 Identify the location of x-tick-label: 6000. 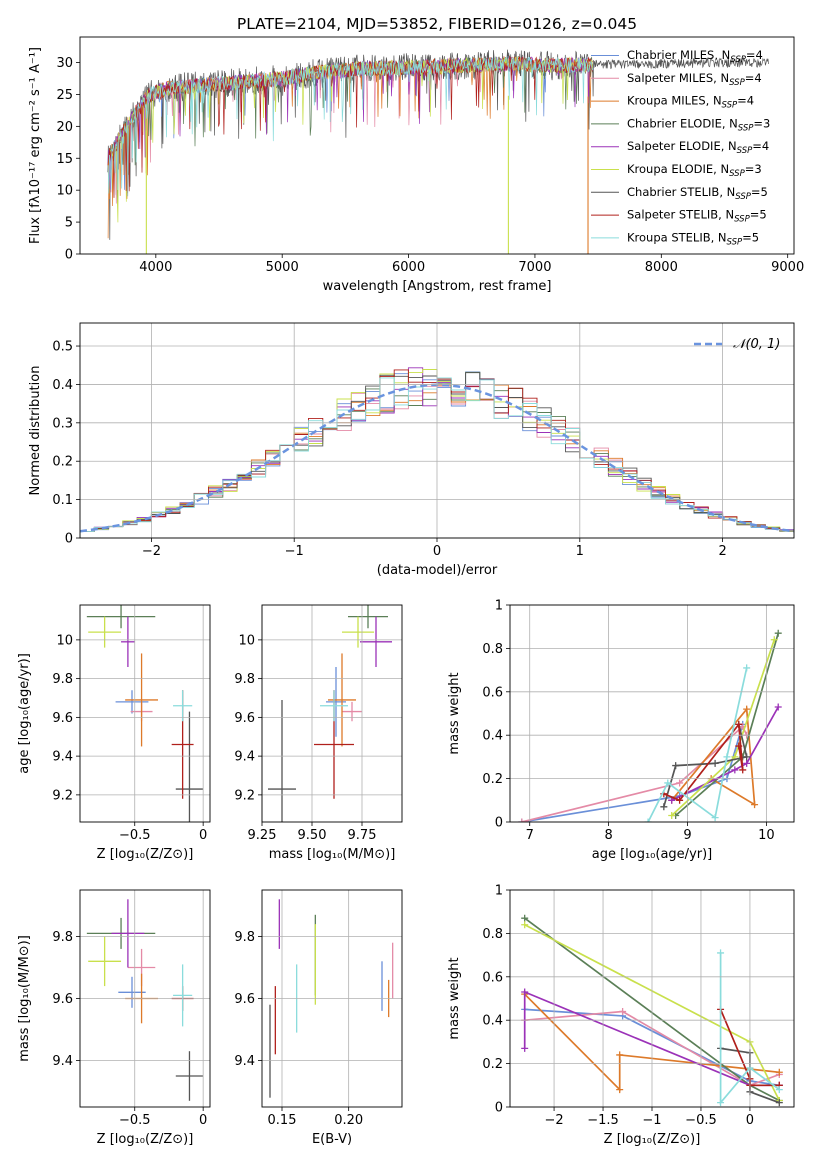
(408, 267).